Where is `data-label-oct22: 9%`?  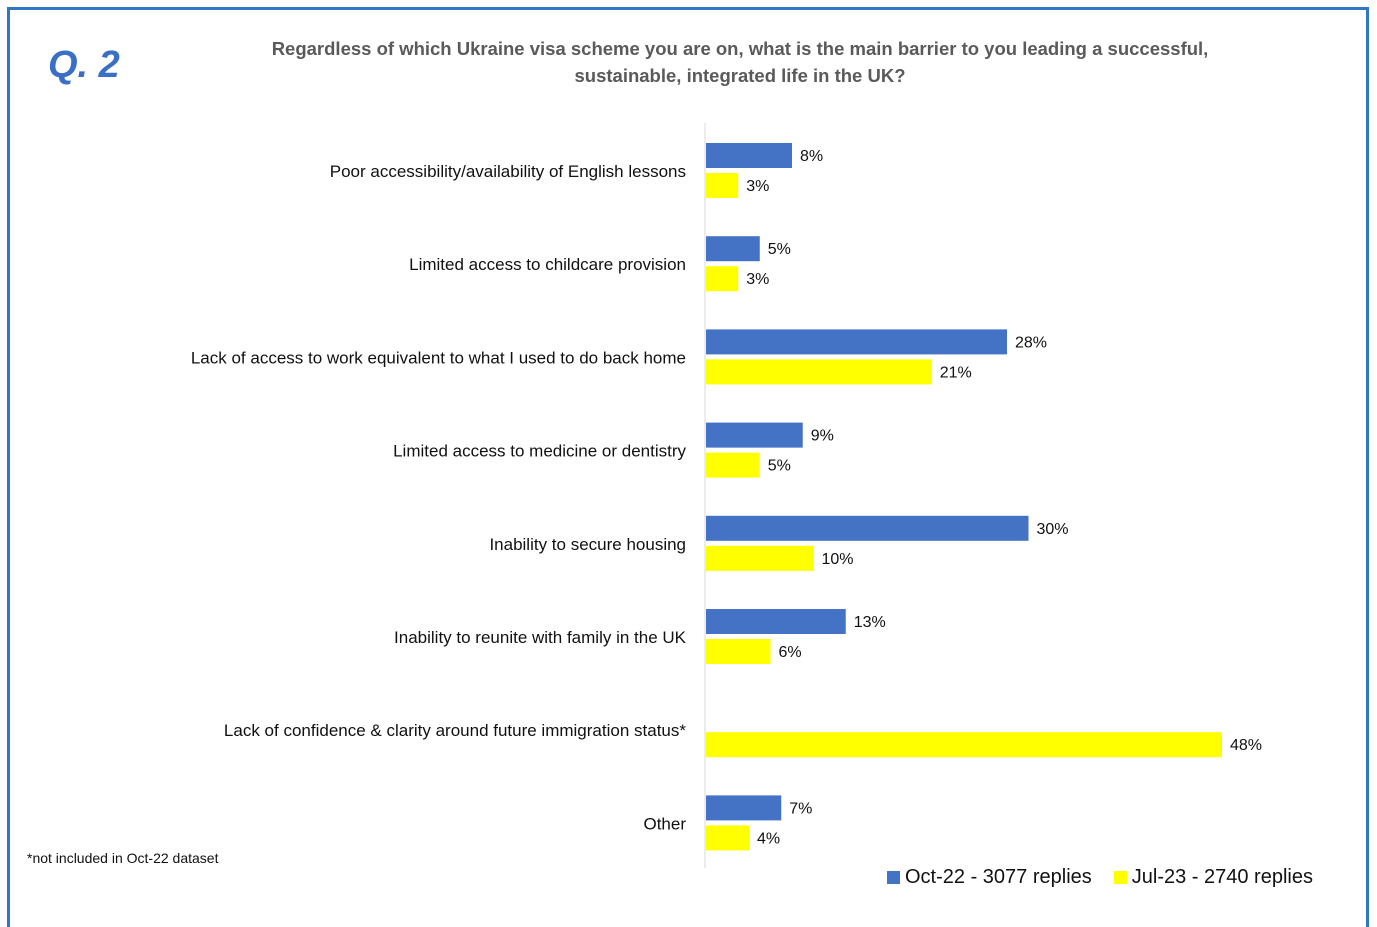
data-label-oct22: 9% is located at coordinates (822, 436).